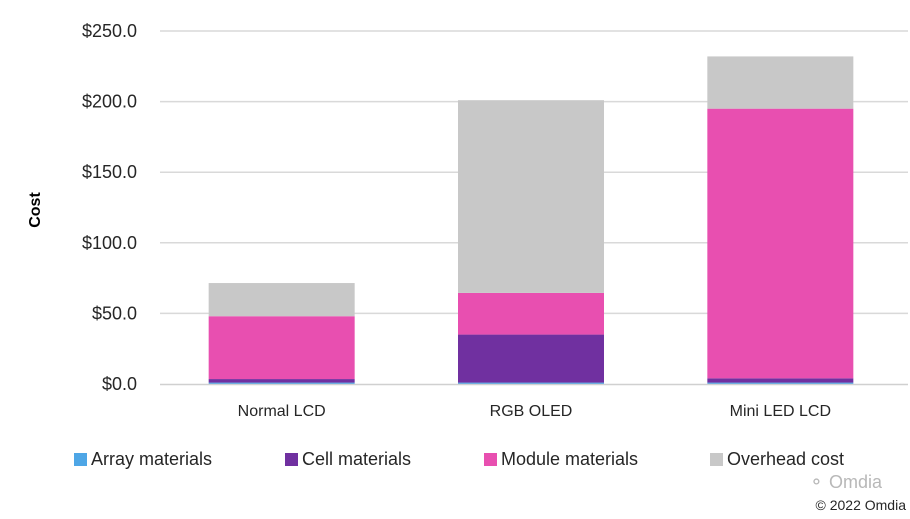 This screenshot has width=910, height=519. I want to click on legend-item: Overhead cost, so click(790, 459).